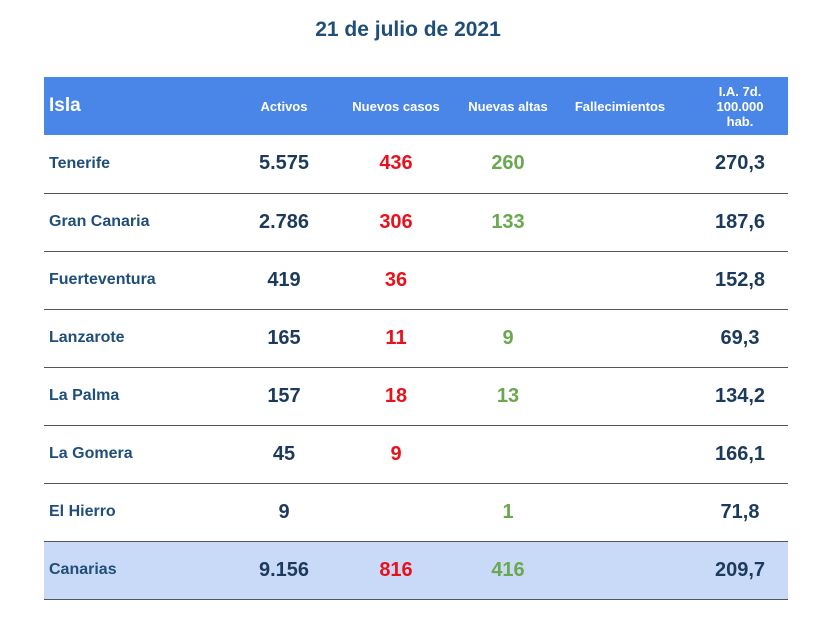  What do you see at coordinates (740, 395) in the screenshot?
I see `cell-ia: 134,2` at bounding box center [740, 395].